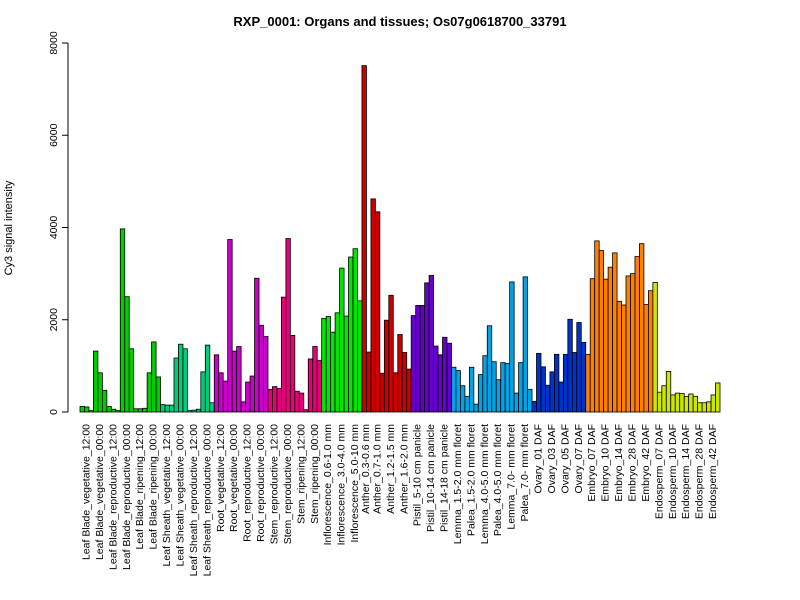 Image resolution: width=800 pixels, height=600 pixels. Describe the element at coordinates (54, 228) in the screenshot. I see `y-tick-label: 4000` at that location.